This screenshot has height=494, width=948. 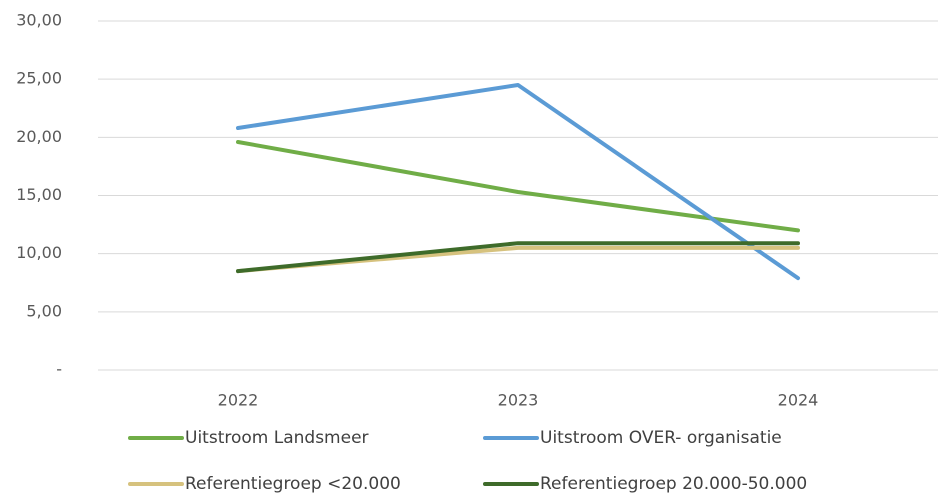 I want to click on legend-label: Referentiegroep <20.000, so click(x=293, y=484).